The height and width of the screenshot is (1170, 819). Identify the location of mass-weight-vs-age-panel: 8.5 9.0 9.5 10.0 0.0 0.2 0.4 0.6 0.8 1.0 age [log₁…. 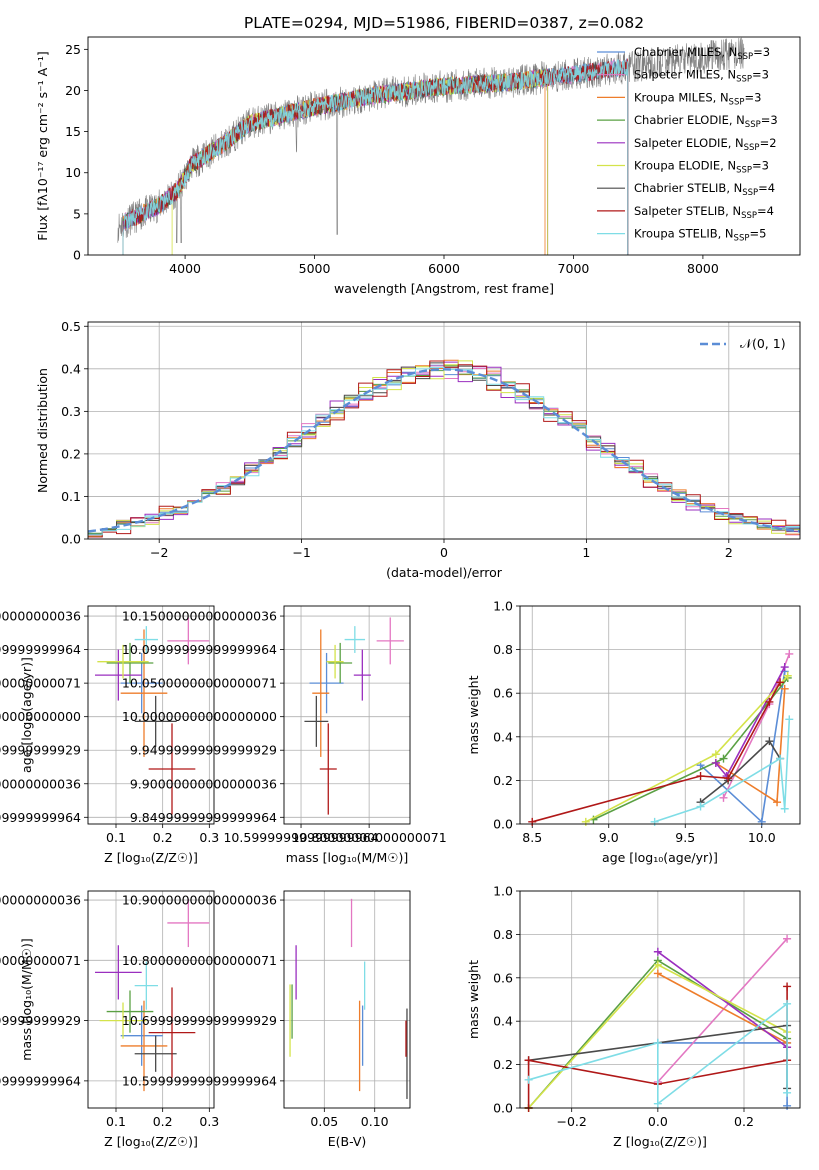
(633, 732).